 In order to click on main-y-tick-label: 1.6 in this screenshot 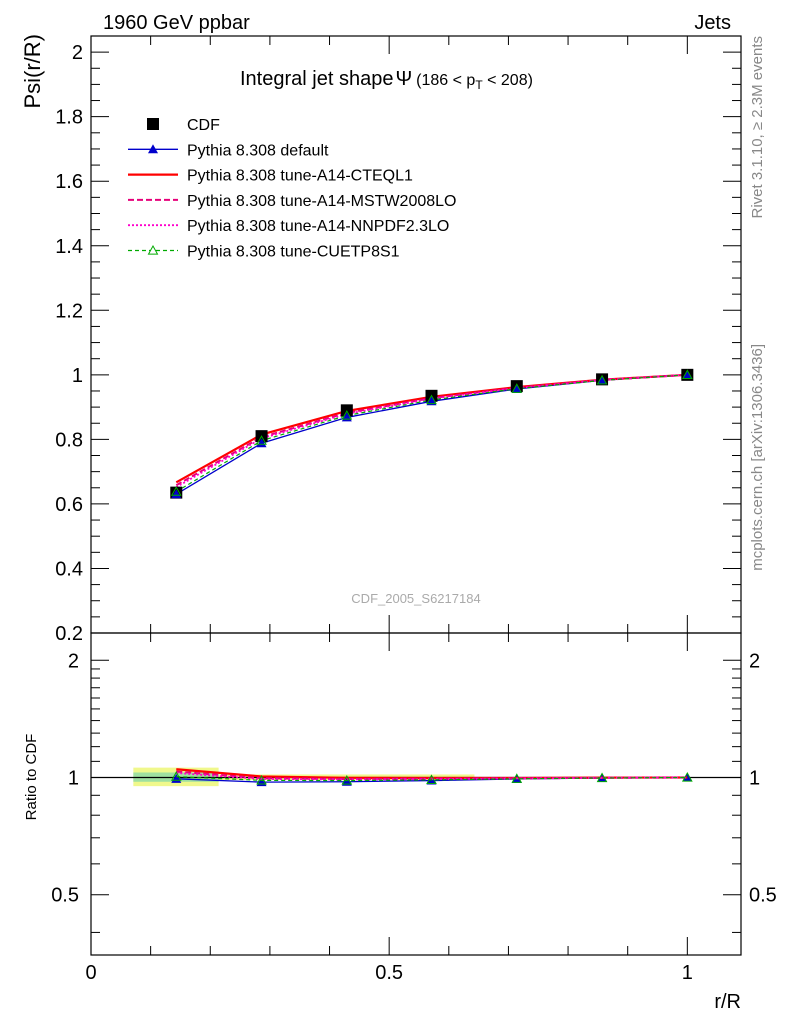, I will do `click(69, 182)`.